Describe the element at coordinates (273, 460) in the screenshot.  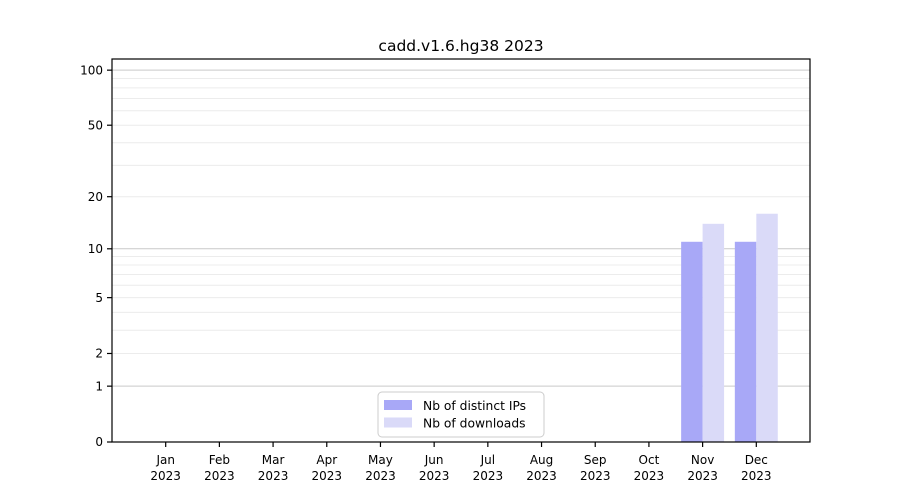
I see `x-tick-label-month: Mar` at that location.